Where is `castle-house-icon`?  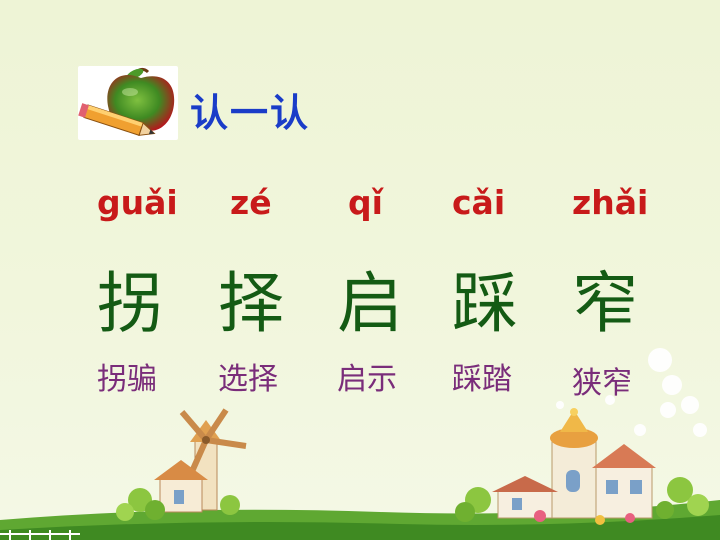
castle-house-icon is located at coordinates (582, 466).